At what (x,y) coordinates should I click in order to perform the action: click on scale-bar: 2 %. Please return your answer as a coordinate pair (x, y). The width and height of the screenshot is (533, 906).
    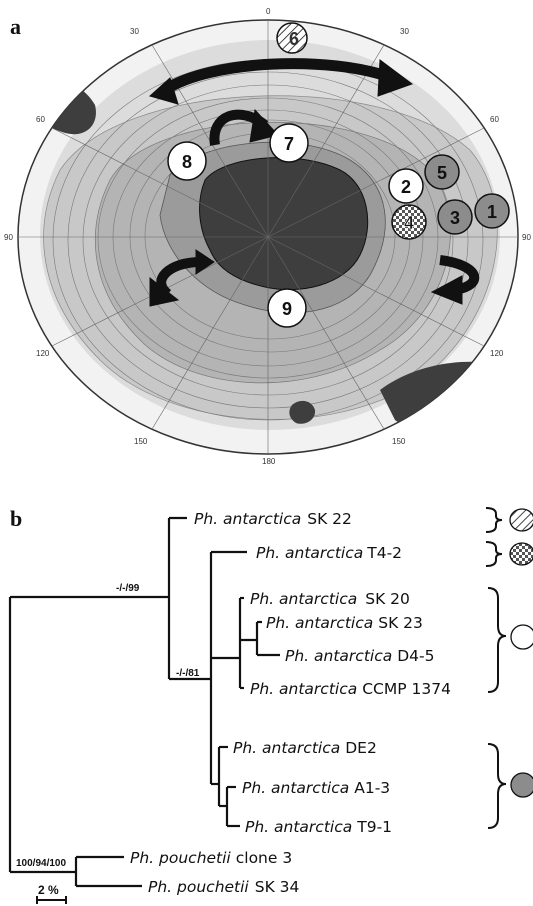
    Looking at the image, I should click on (51, 893).